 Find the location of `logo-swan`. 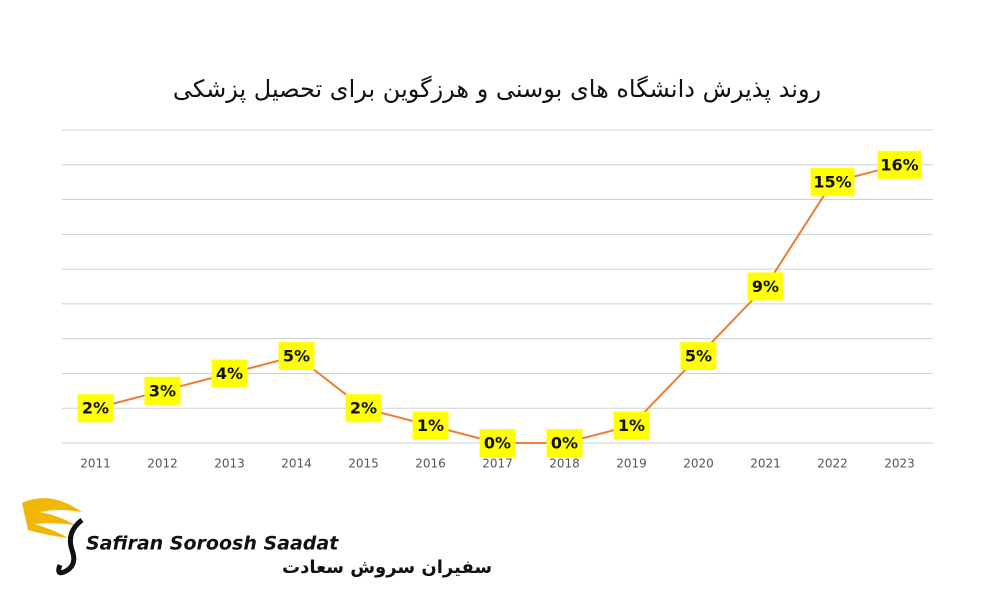

logo-swan is located at coordinates (70, 547).